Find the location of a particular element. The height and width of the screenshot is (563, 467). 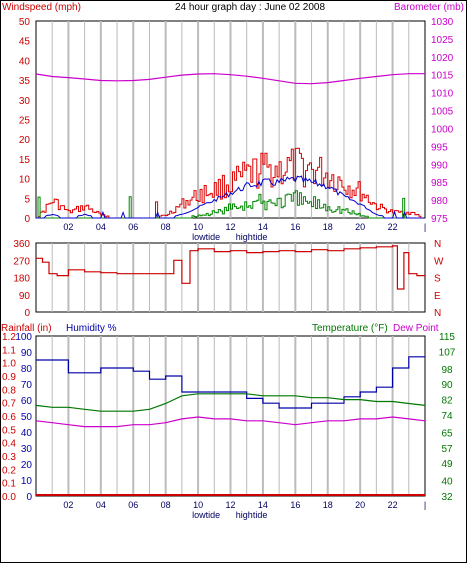

dewpoint-line is located at coordinates (230, 422).